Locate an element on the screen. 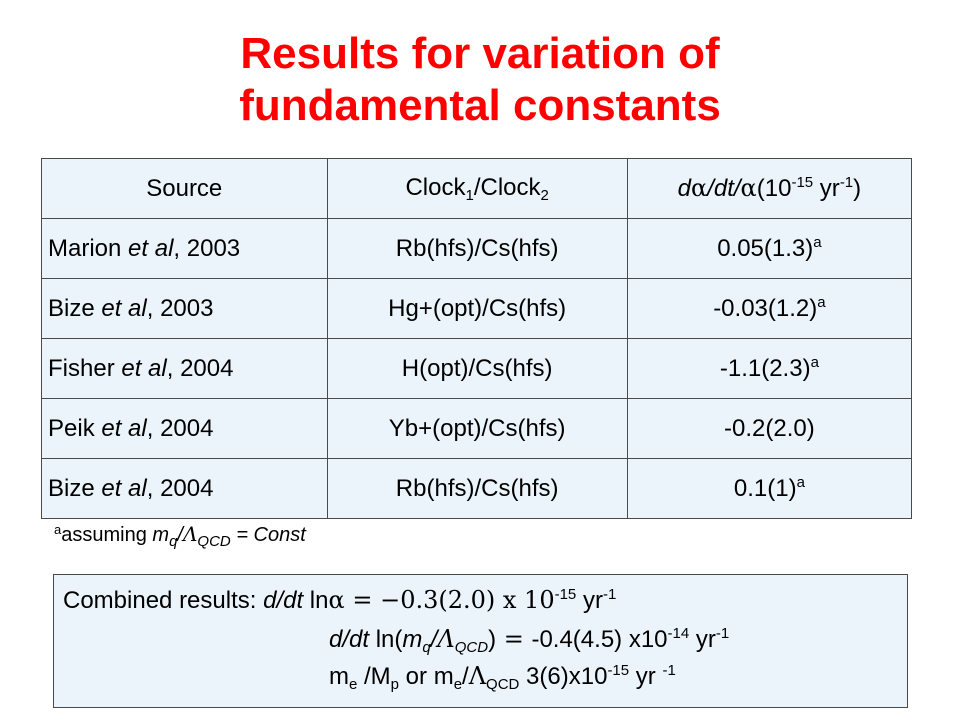 The width and height of the screenshot is (960, 720). combined-line3-e2: e is located at coordinates (458, 684).